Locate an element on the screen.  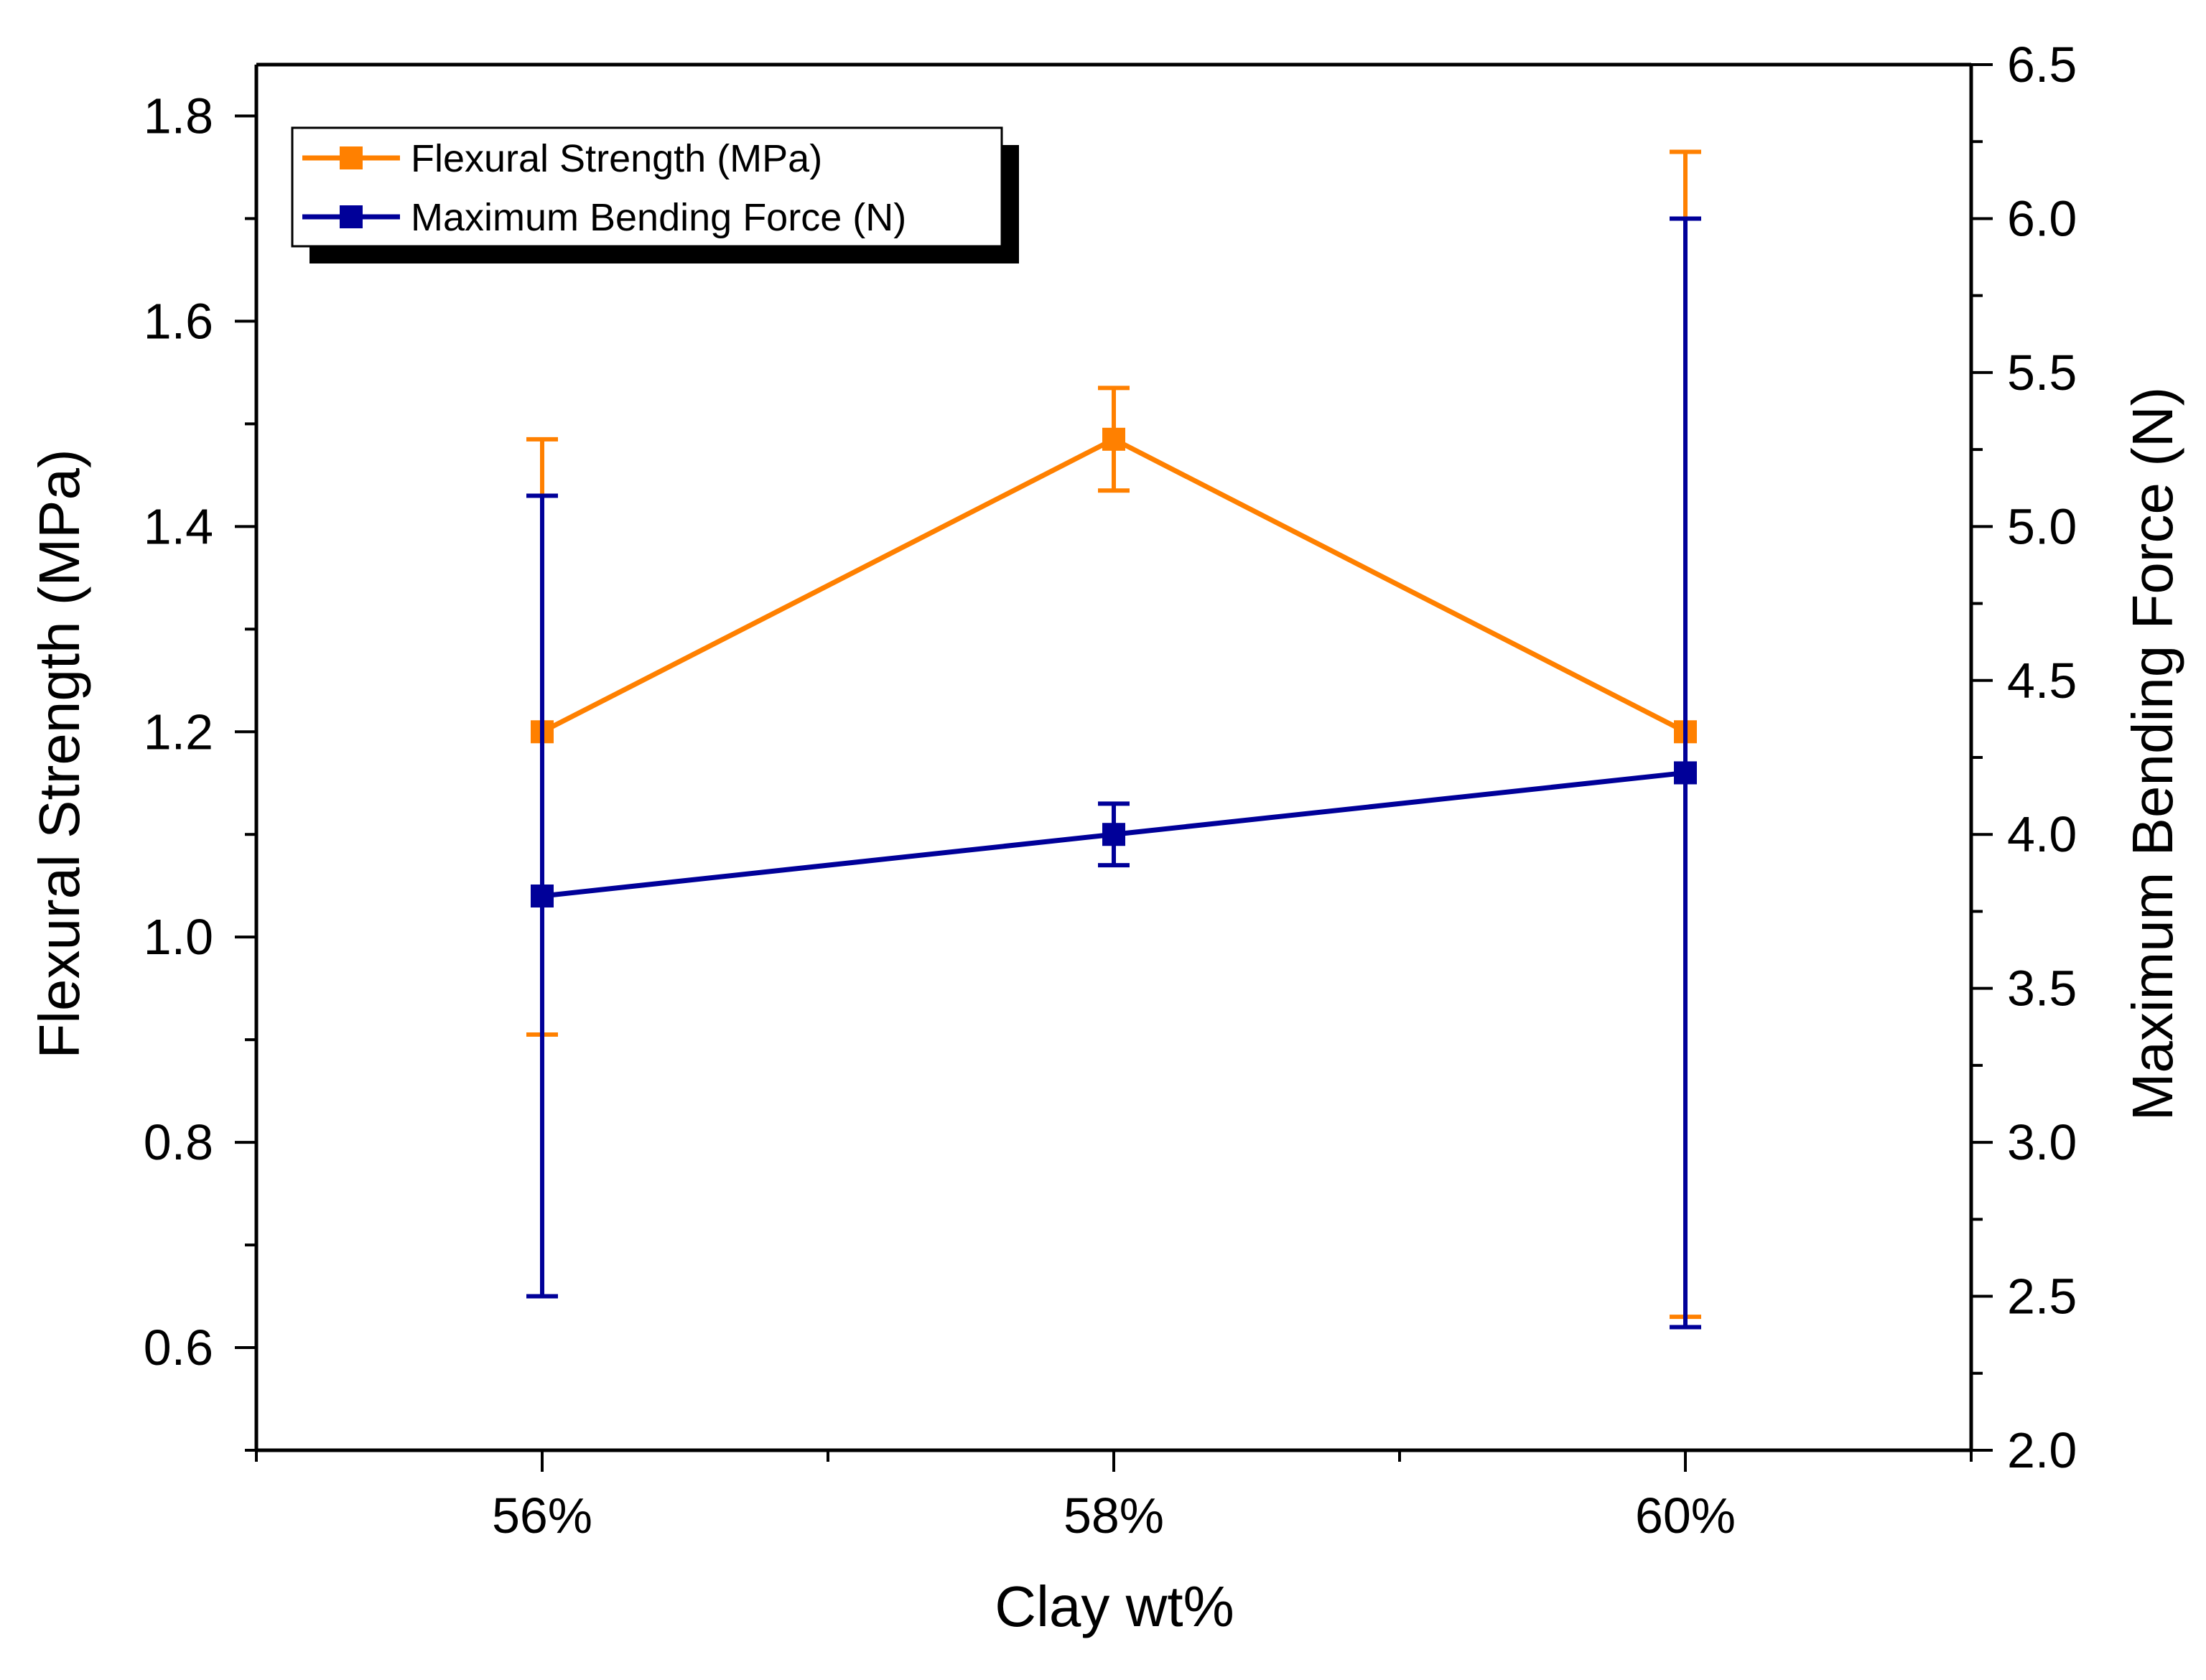
left-y-tick-label: 0.8 is located at coordinates (178, 1142).